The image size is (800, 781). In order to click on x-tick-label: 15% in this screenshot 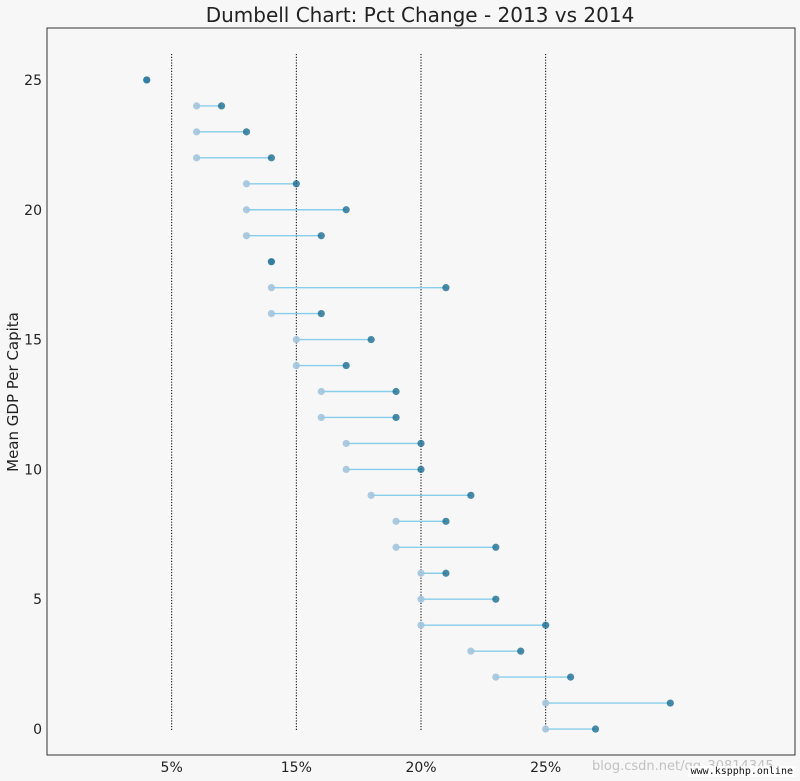, I will do `click(296, 768)`.